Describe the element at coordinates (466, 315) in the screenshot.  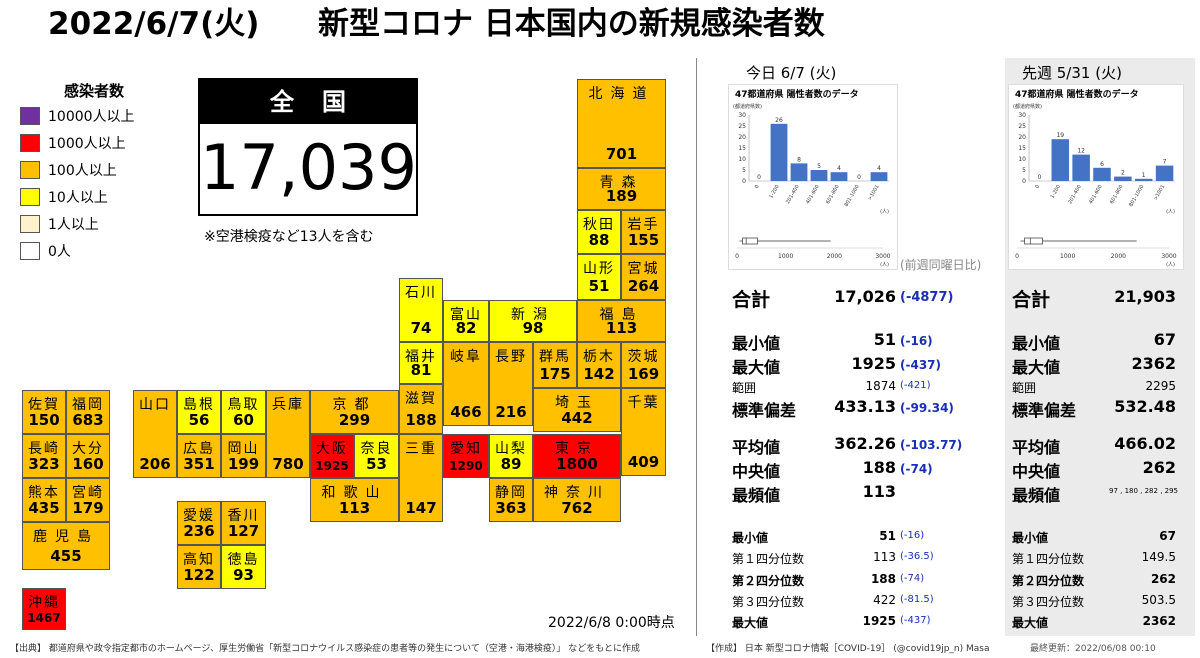
I see `prefecture-name: 富山` at that location.